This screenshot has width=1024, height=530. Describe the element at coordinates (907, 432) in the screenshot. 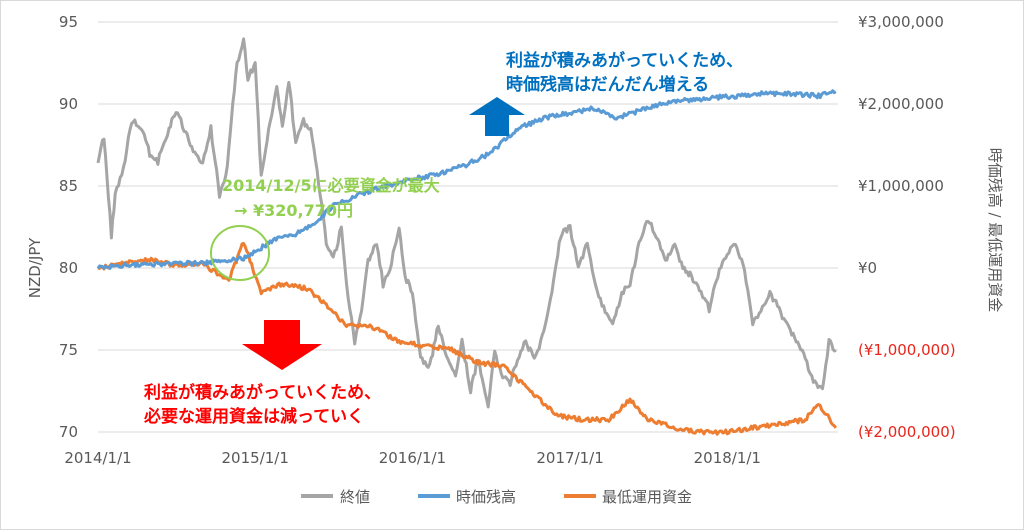

I see `y-tick-right: (¥2,000,000)` at that location.